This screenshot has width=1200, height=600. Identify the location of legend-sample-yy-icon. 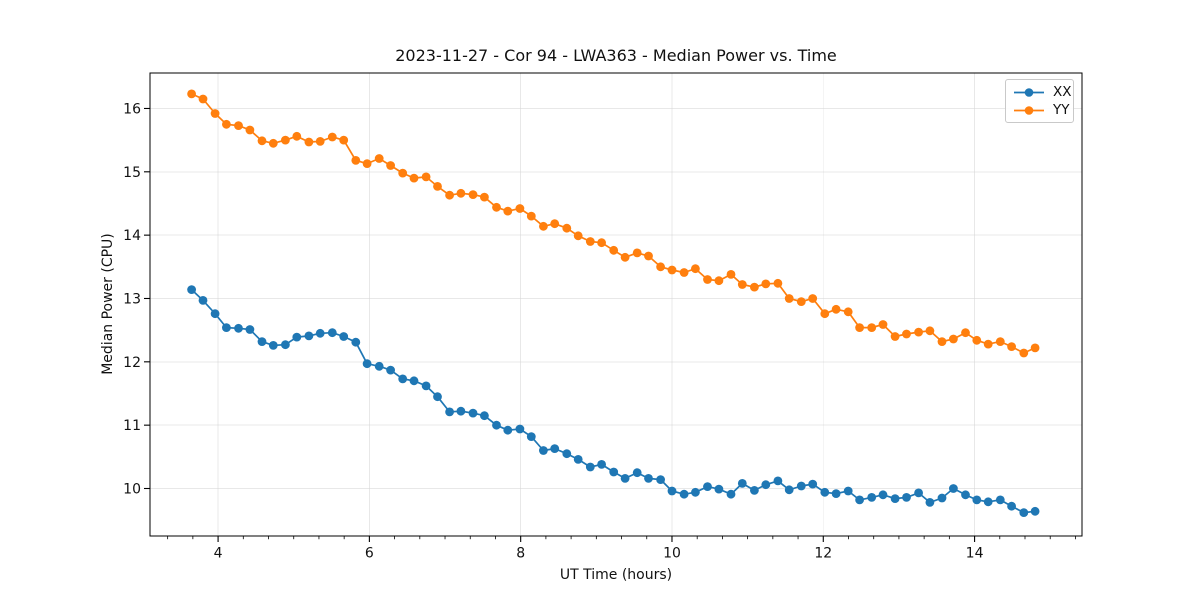
(1029, 110).